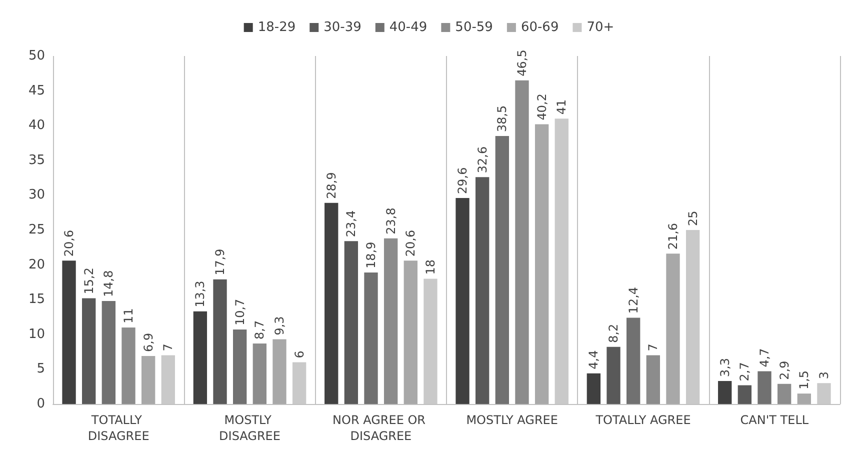  Describe the element at coordinates (463, 180) in the screenshot. I see `data-label: 29,6` at that location.